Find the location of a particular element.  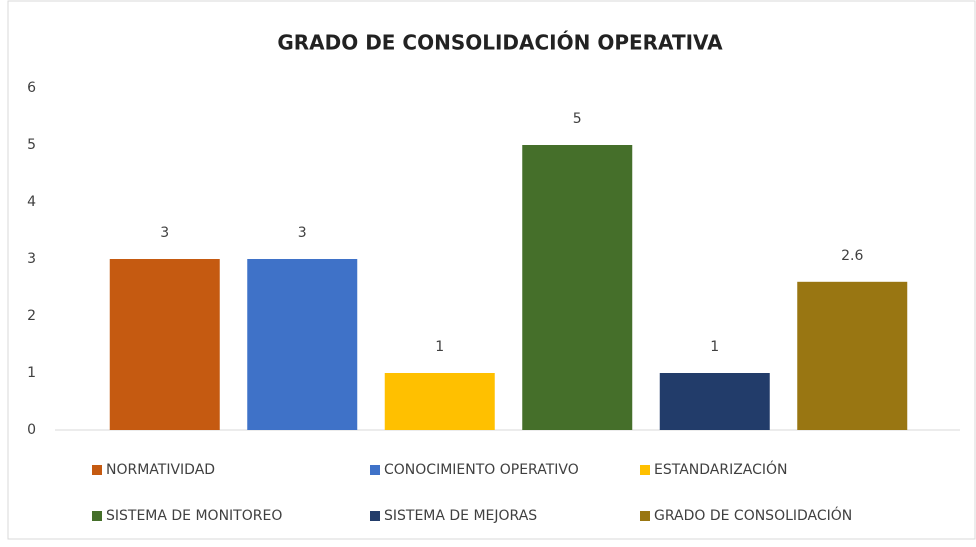

y-tick-label: 1 is located at coordinates (31, 373).